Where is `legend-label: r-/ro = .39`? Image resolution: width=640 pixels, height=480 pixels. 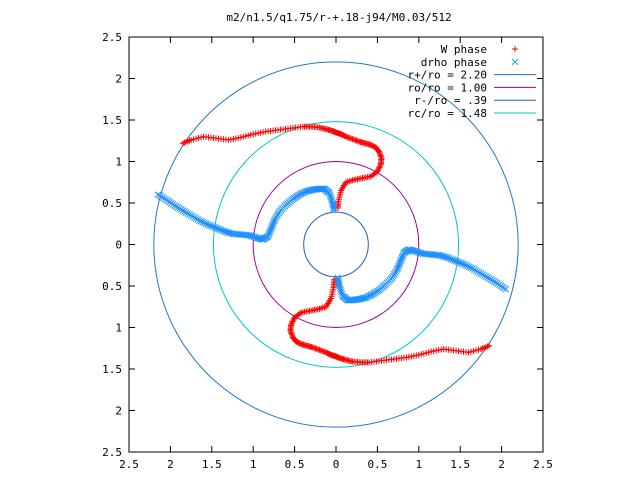 legend-label: r-/ro = .39 is located at coordinates (450, 100).